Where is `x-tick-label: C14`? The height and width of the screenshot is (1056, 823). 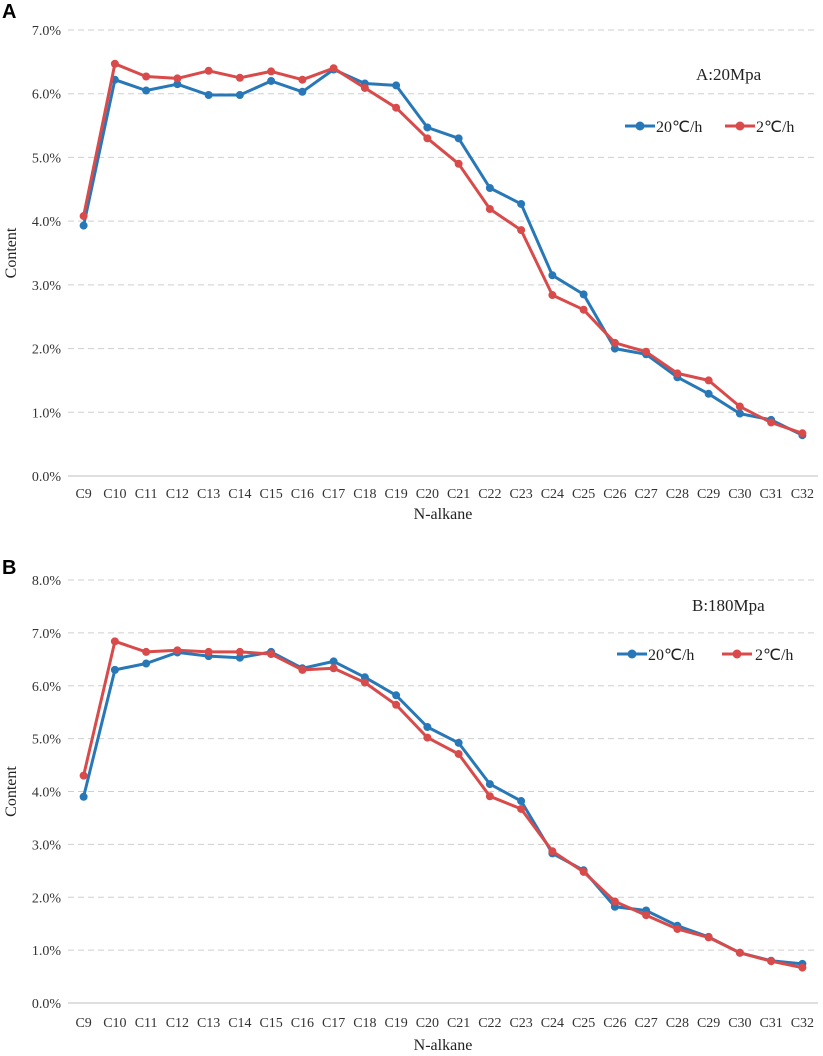
x-tick-label: C14 is located at coordinates (239, 494).